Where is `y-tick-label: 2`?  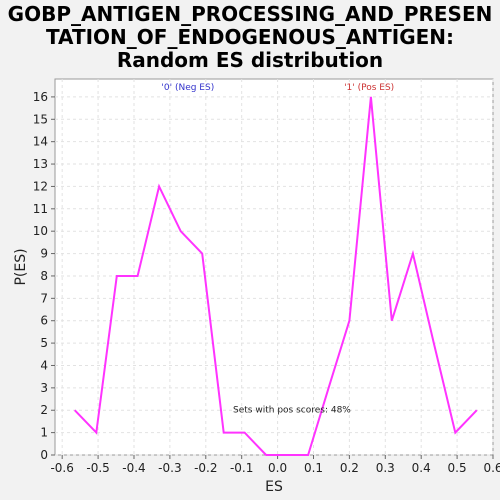 y-tick-label: 2 is located at coordinates (44, 410).